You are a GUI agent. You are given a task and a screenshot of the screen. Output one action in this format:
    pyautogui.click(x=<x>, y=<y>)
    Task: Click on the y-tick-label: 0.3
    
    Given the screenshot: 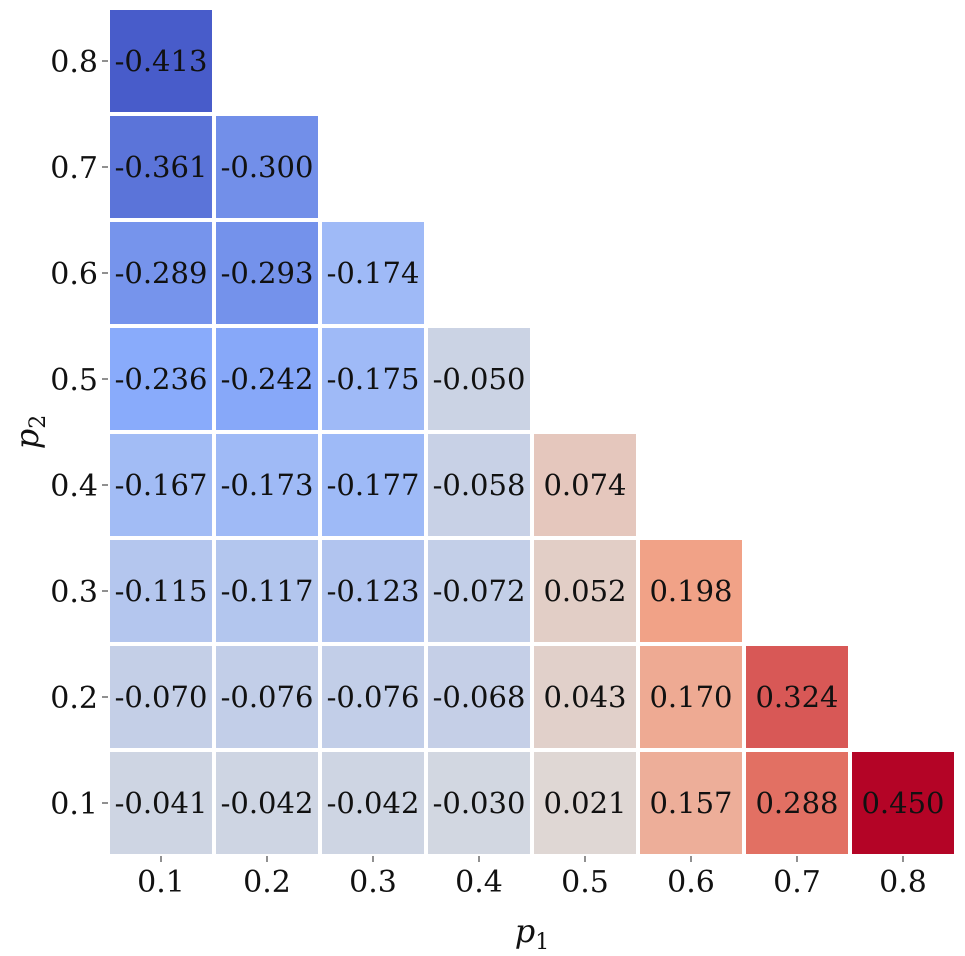 What is the action you would take?
    pyautogui.click(x=74, y=592)
    